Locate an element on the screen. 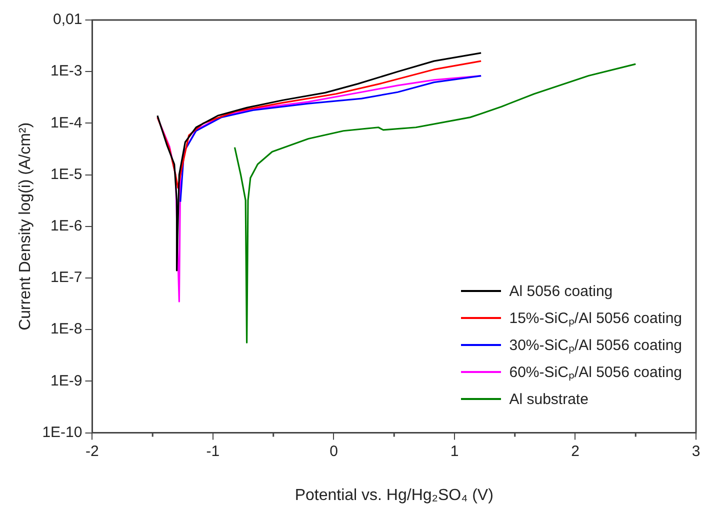 The height and width of the screenshot is (525, 717). y-tick-label: 0,01 is located at coordinates (67, 19).